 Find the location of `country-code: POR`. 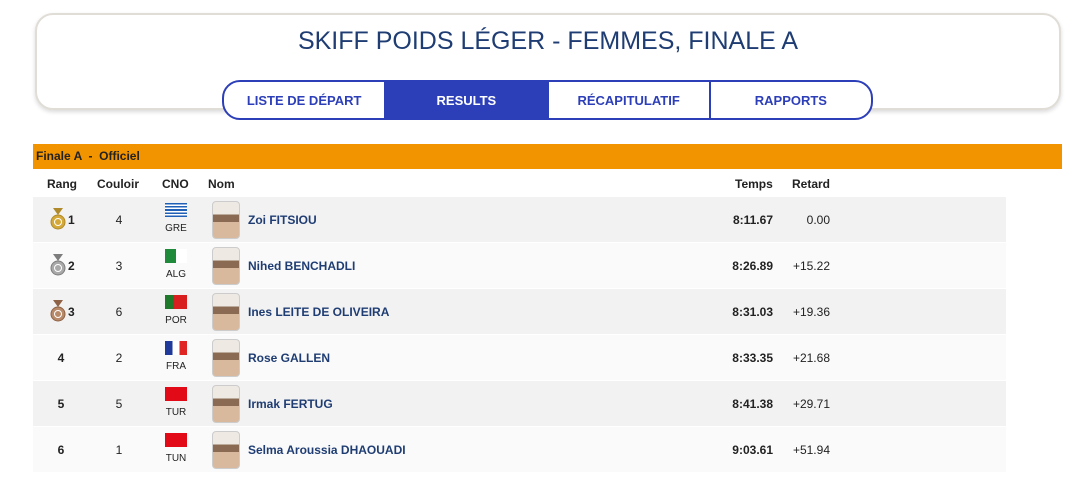

country-code: POR is located at coordinates (176, 320).